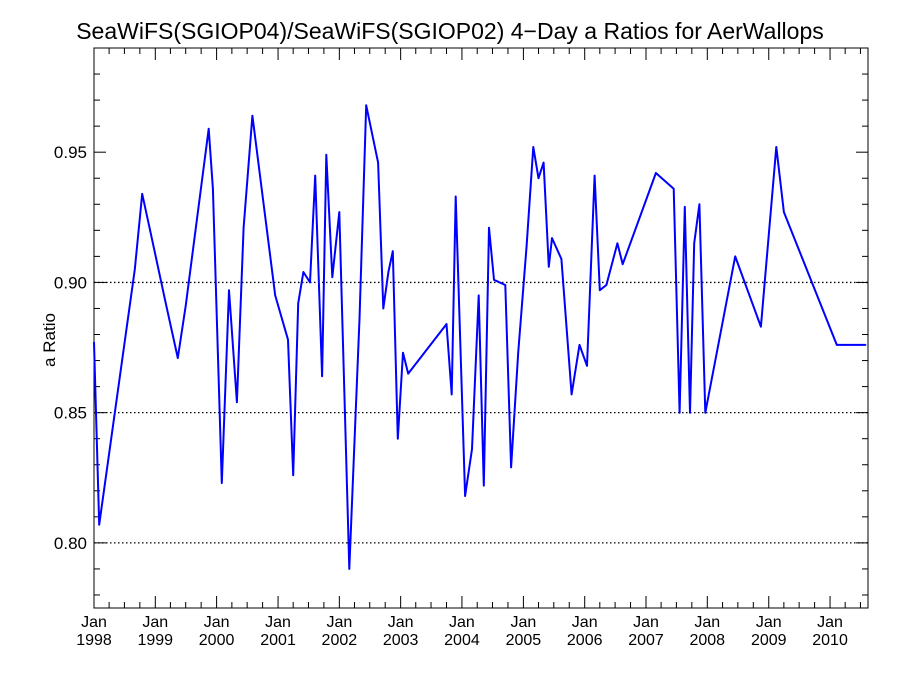 The height and width of the screenshot is (675, 900). I want to click on x-tick-label-year: 1999, so click(155, 640).